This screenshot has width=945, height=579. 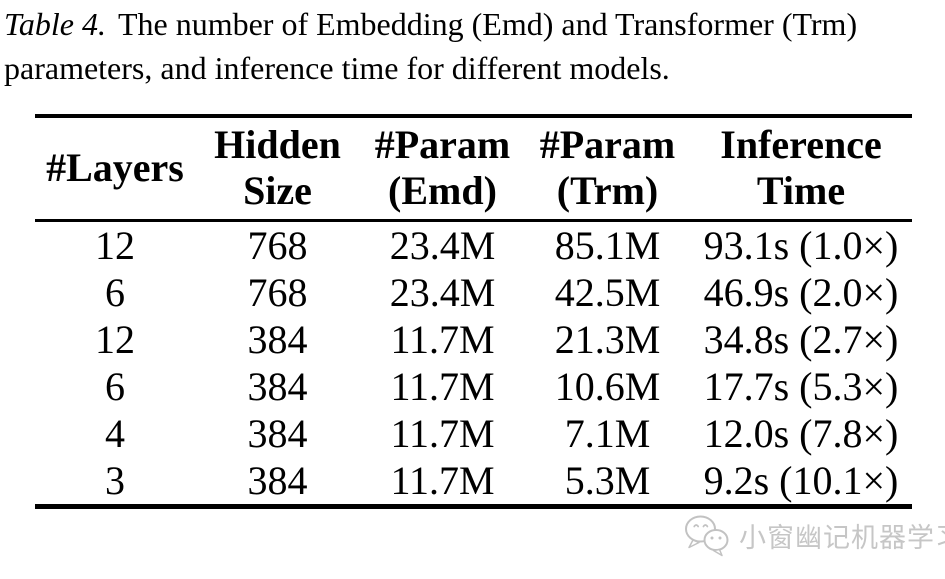 I want to click on col-header-label: #Layers, so click(x=115, y=167).